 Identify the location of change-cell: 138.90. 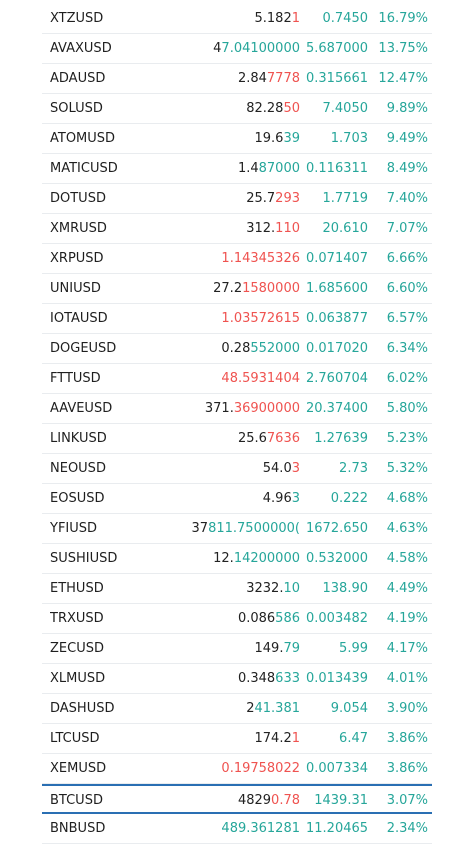
(345, 588).